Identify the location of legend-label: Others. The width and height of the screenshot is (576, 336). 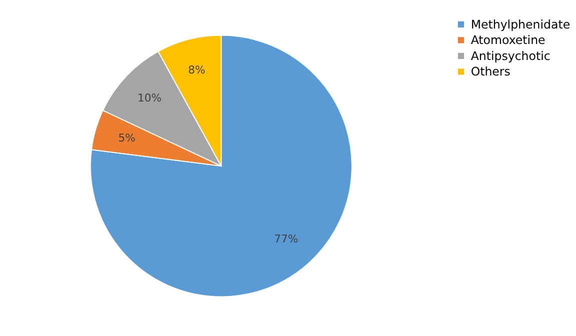
(490, 71).